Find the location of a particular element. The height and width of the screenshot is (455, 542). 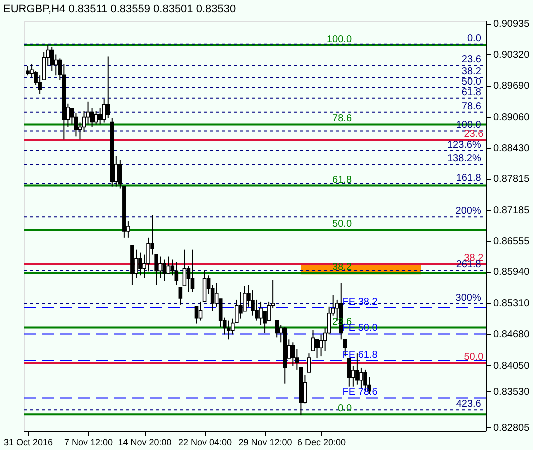

y-tick-label: 0.90935 is located at coordinates (512, 24).